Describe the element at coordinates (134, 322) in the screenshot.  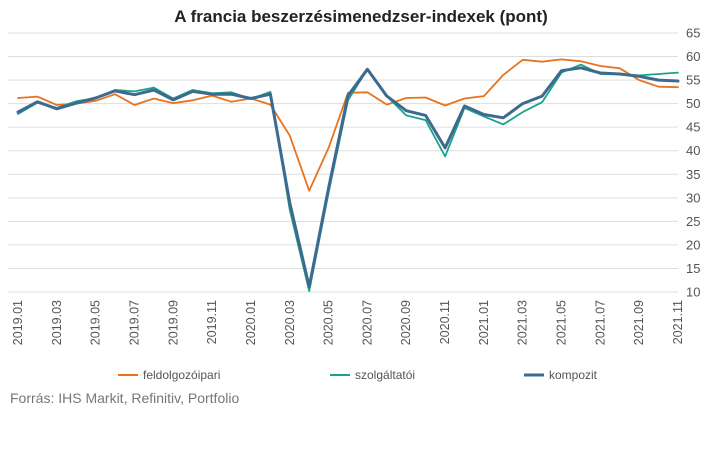
I see `x-tick-label: 2019.07` at that location.